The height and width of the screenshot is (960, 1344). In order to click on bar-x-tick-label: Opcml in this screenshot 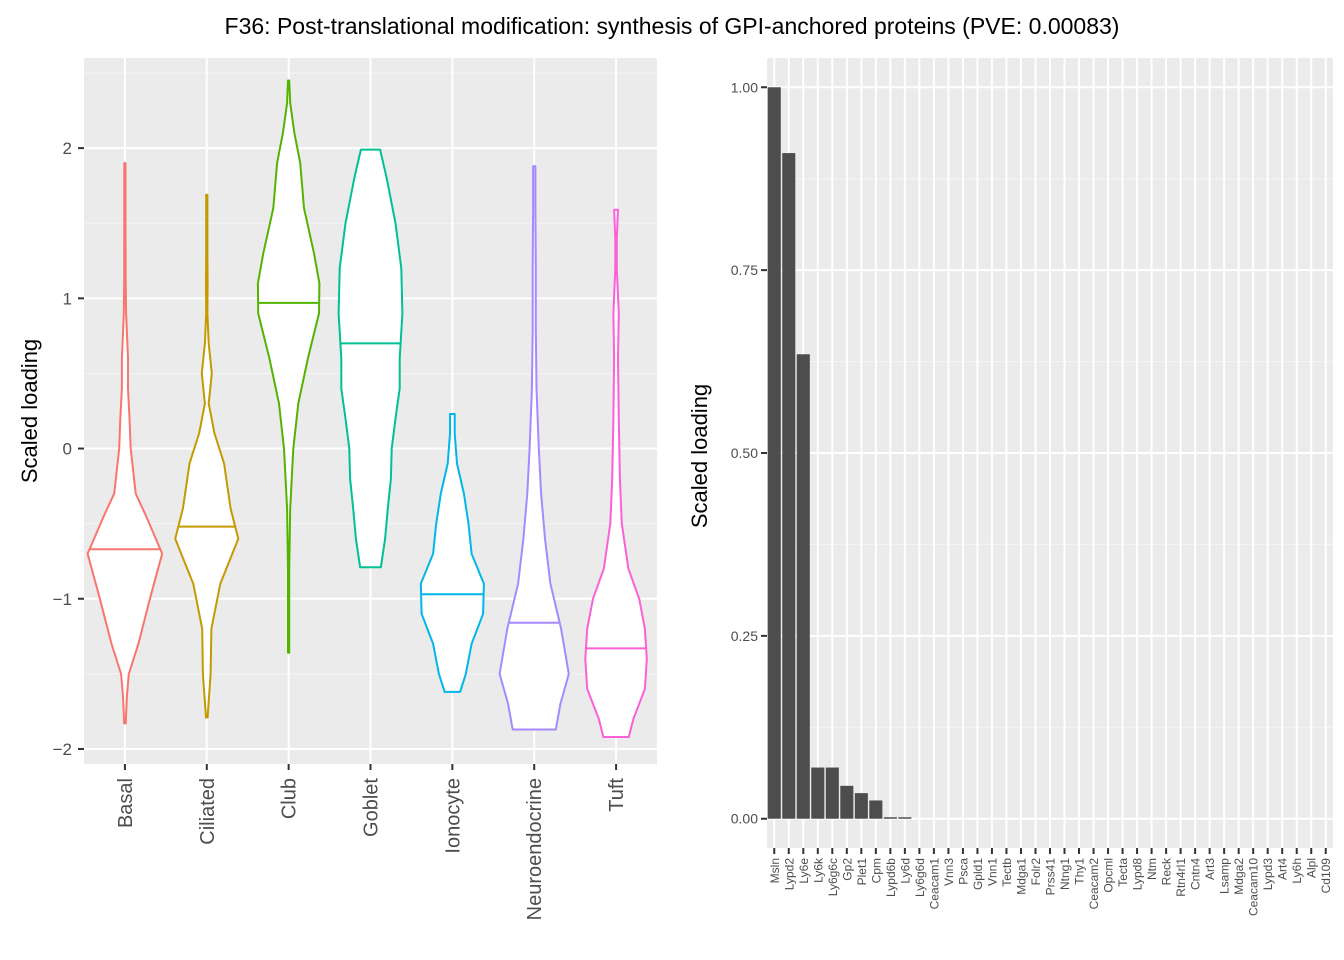, I will do `click(1109, 875)`.